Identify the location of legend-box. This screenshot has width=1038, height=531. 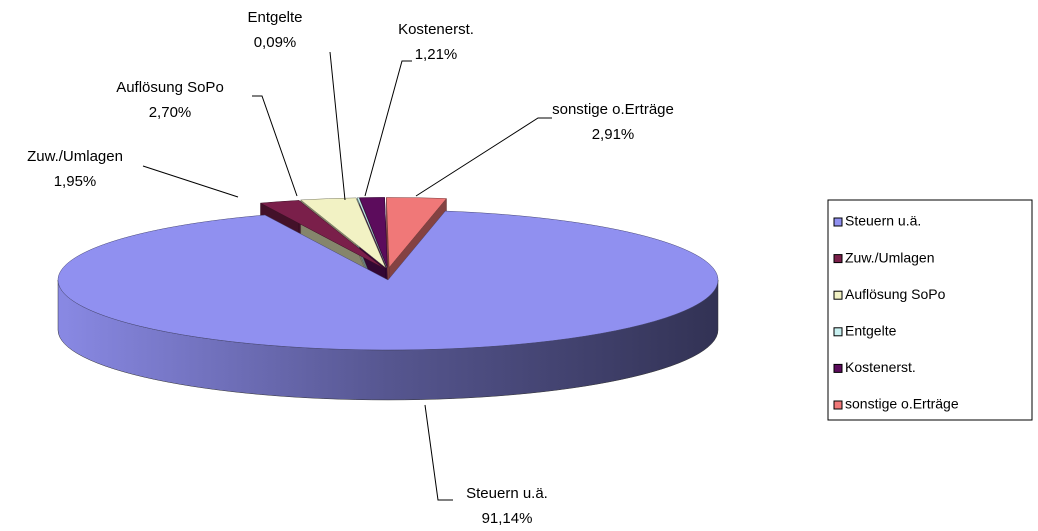
(930, 310).